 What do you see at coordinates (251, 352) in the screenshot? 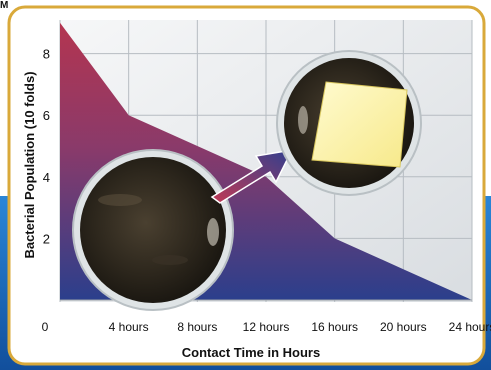
I see `x-axis-label: Contact Time in Hours` at bounding box center [251, 352].